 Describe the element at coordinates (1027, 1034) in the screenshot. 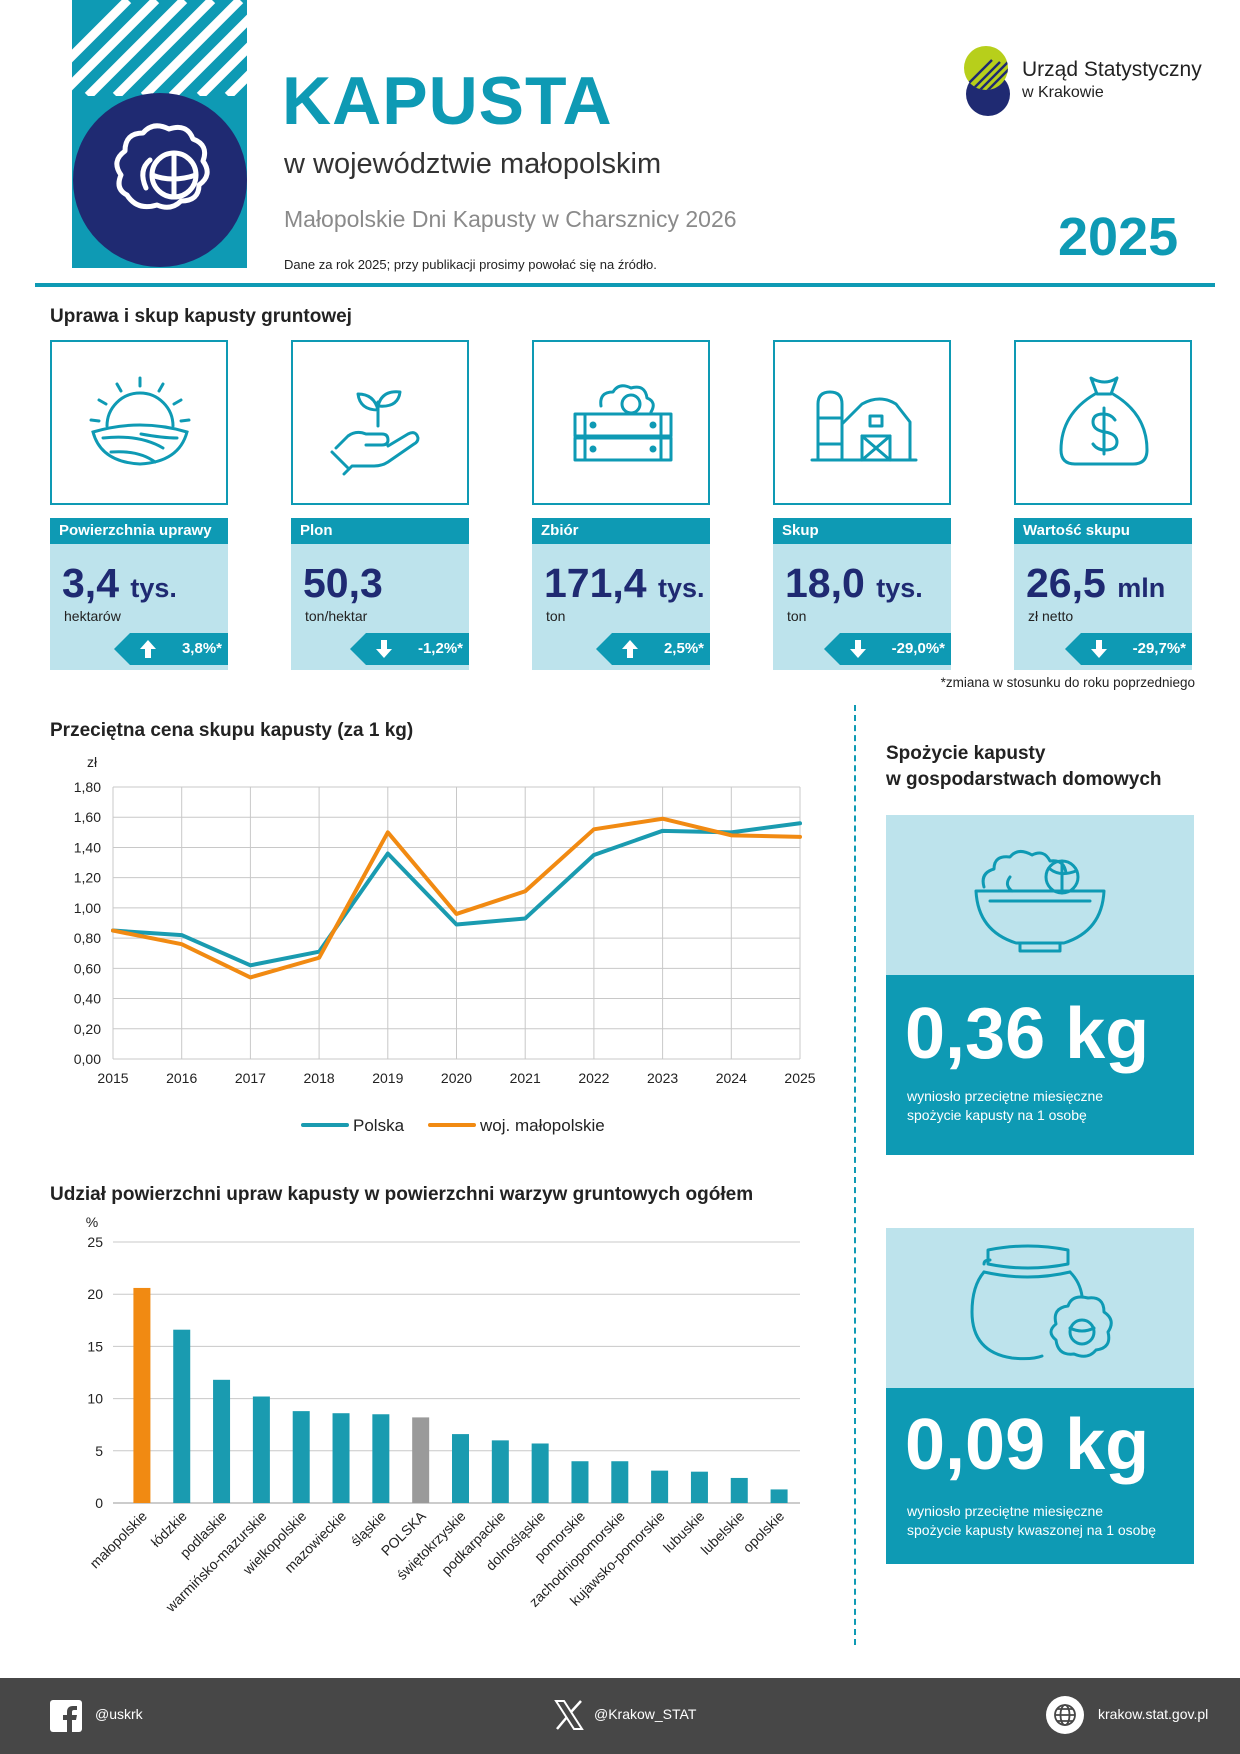

I see `consumption-value: 0,36 kg` at that location.